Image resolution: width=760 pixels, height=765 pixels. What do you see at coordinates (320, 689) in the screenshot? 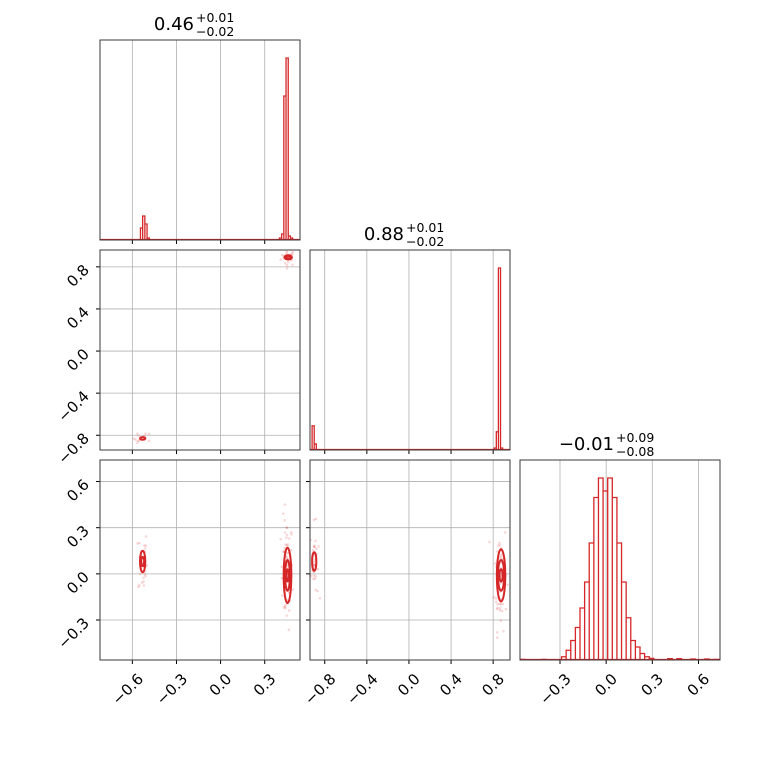
I see `x-tick-label: −0.8` at bounding box center [320, 689].